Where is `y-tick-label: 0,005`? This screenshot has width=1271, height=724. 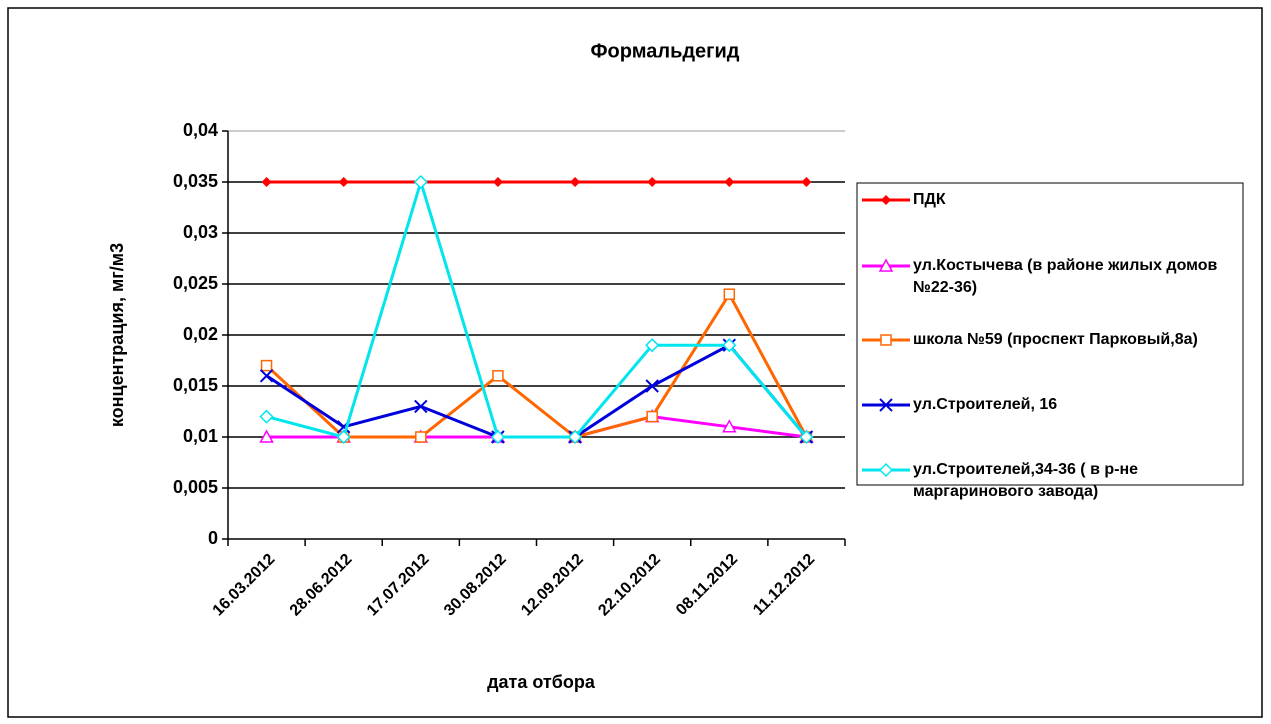 y-tick-label: 0,005 is located at coordinates (195, 487).